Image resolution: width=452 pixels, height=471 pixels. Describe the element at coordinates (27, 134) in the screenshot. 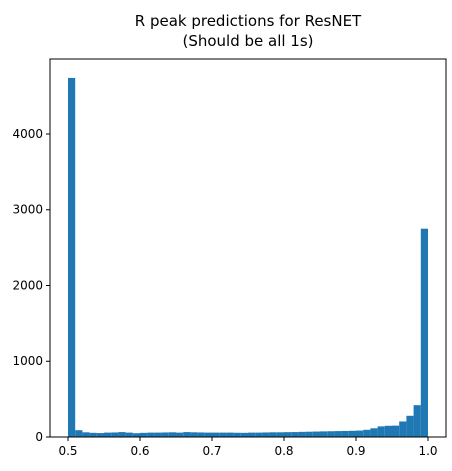

I see `y-tick-label: 4000` at that location.